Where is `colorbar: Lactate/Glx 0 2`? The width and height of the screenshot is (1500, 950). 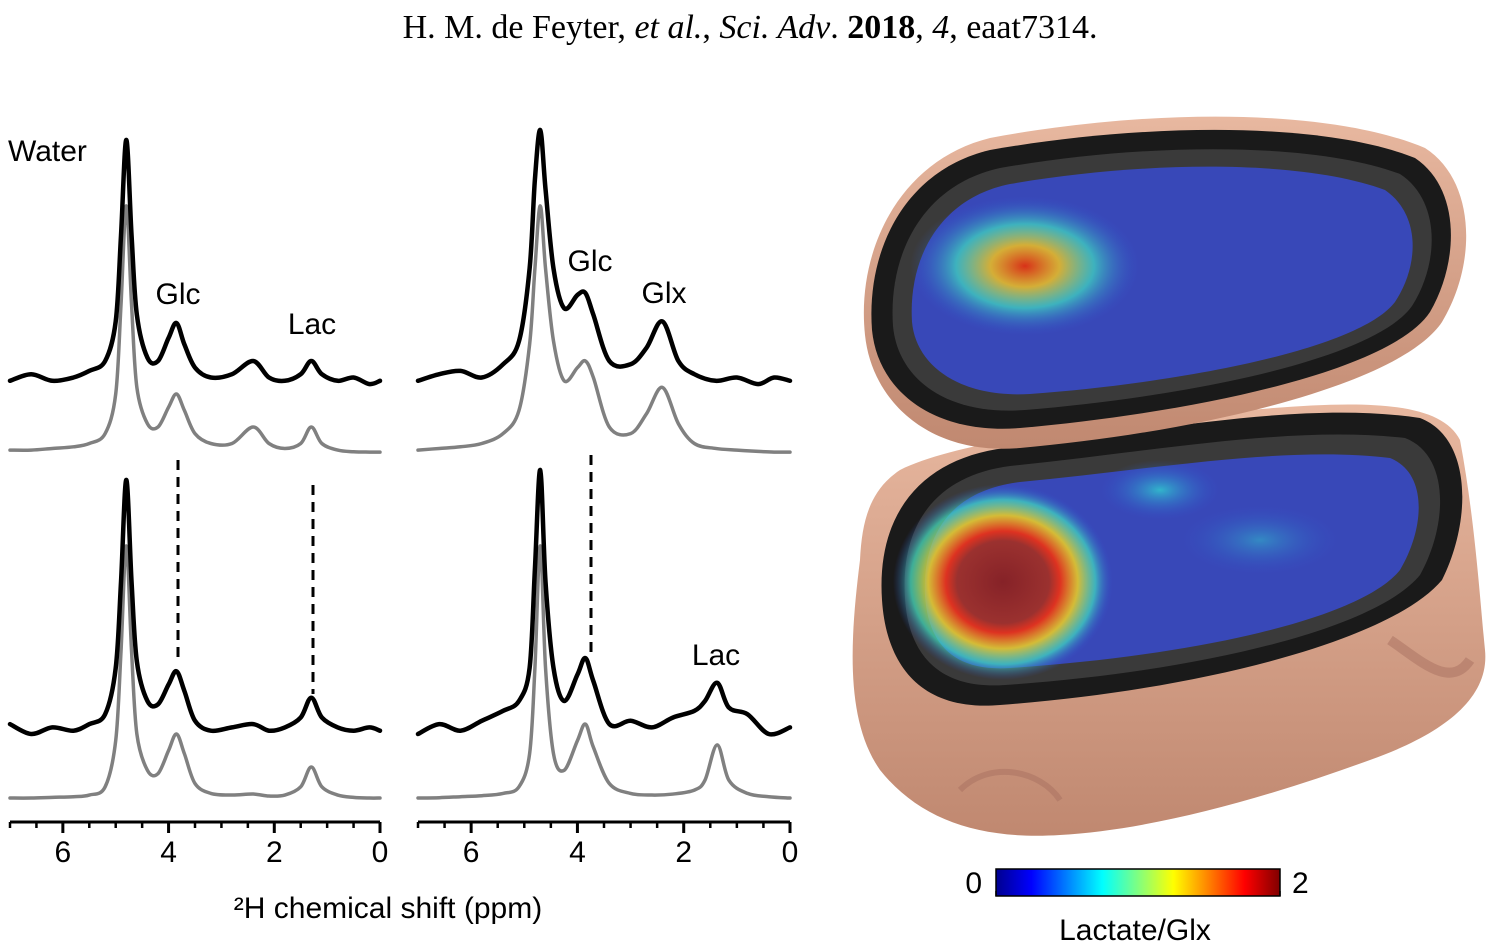 colorbar: Lactate/Glx 0 2 is located at coordinates (1136, 907).